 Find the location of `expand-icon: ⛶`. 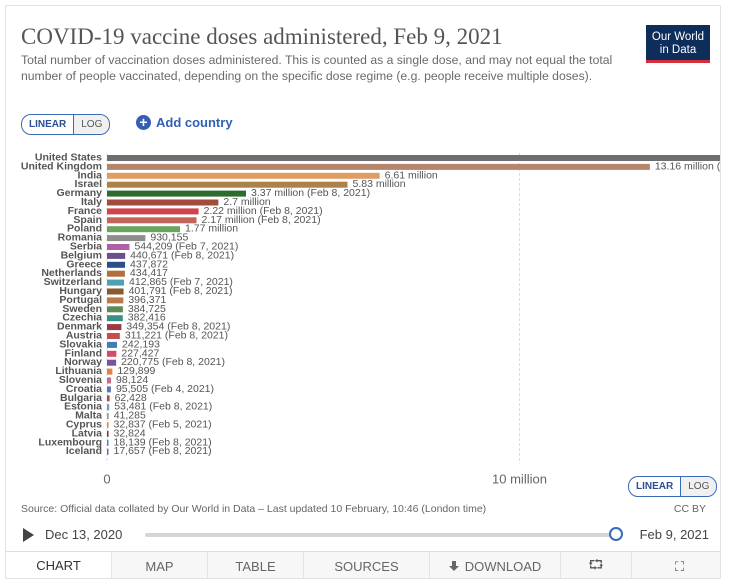

expand-icon: ⛶ is located at coordinates (679, 566).